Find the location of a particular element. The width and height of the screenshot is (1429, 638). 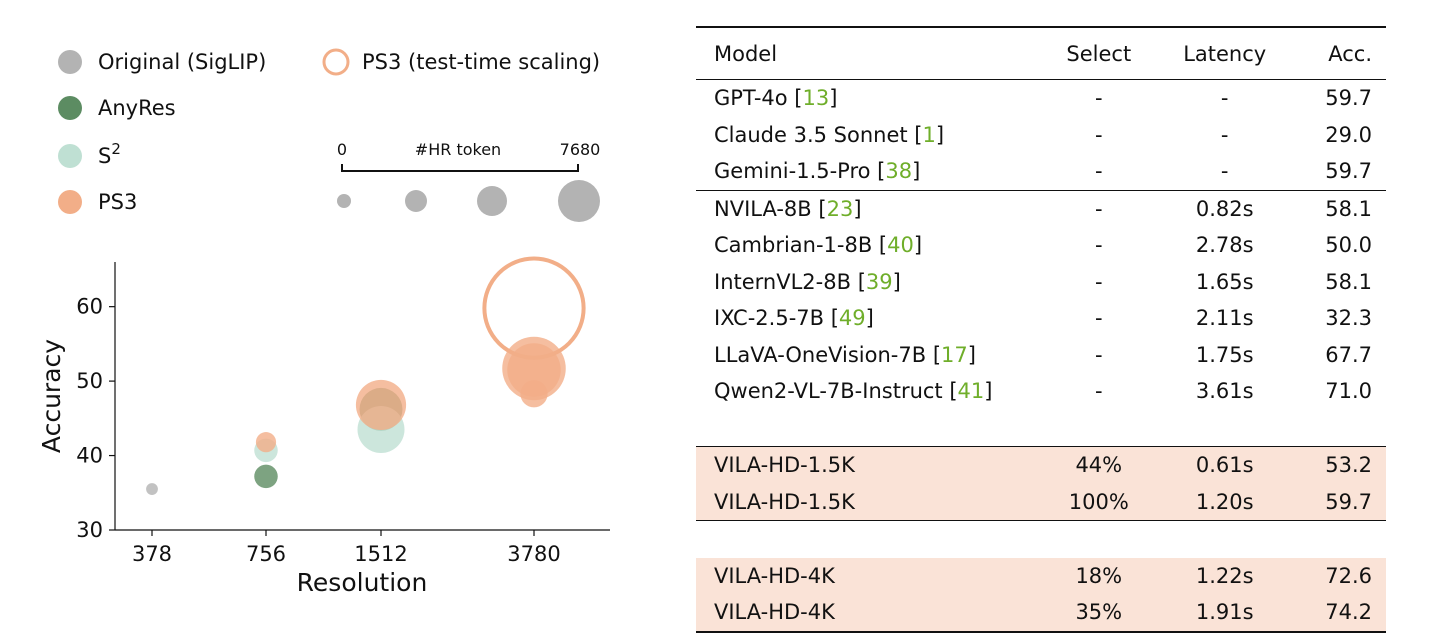

acc-cell: 32.3 is located at coordinates (1348, 318).